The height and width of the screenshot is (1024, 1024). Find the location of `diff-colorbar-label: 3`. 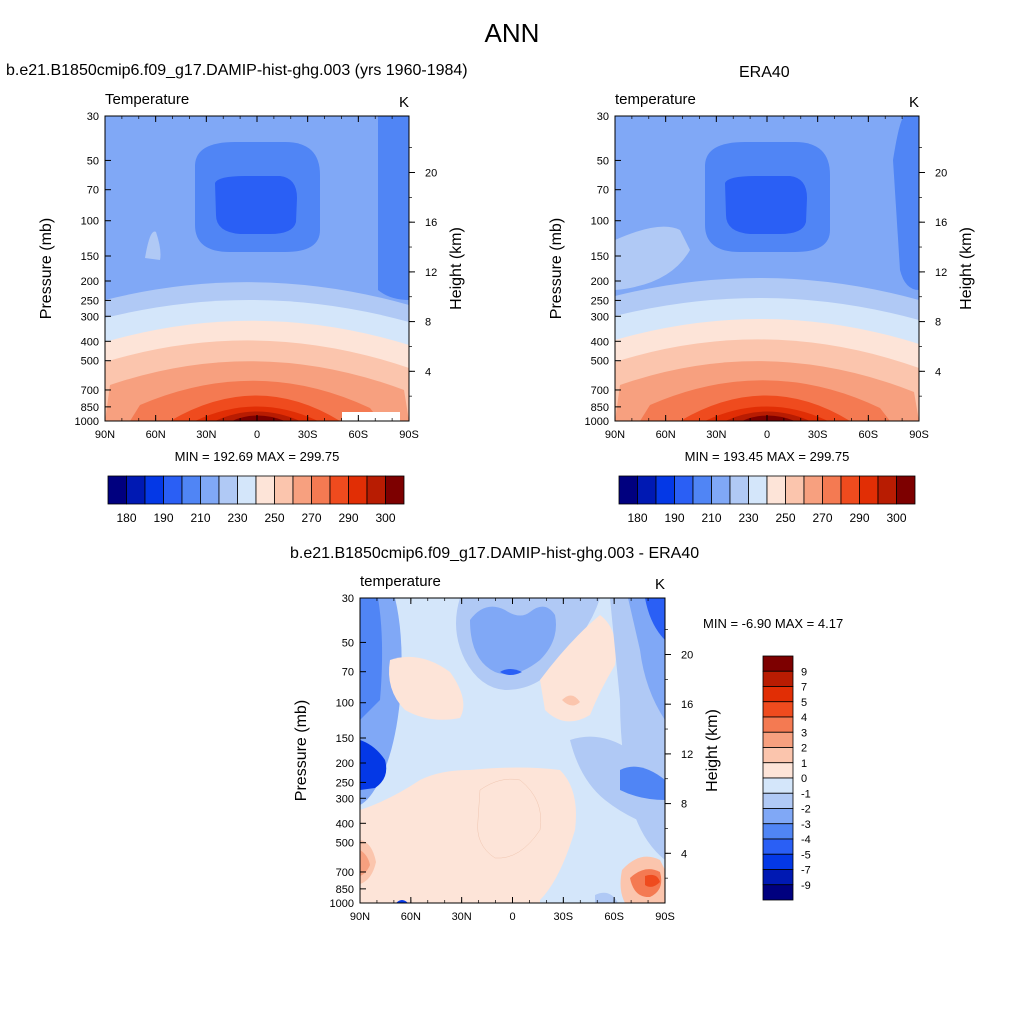

diff-colorbar-label: 3 is located at coordinates (804, 733).